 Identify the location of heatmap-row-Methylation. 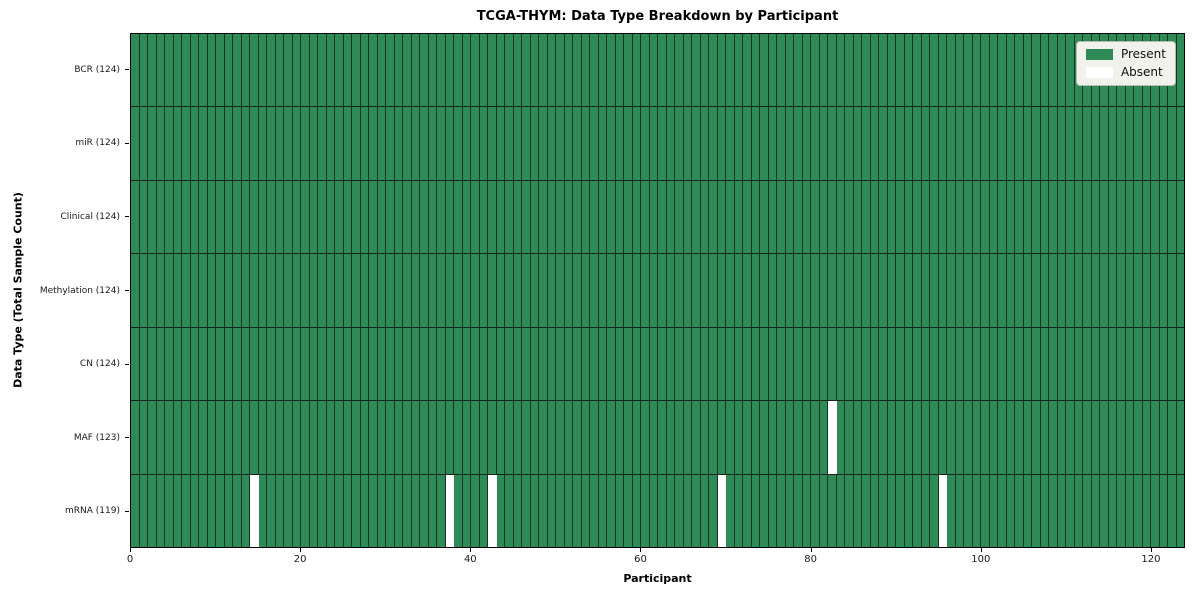
(657, 291).